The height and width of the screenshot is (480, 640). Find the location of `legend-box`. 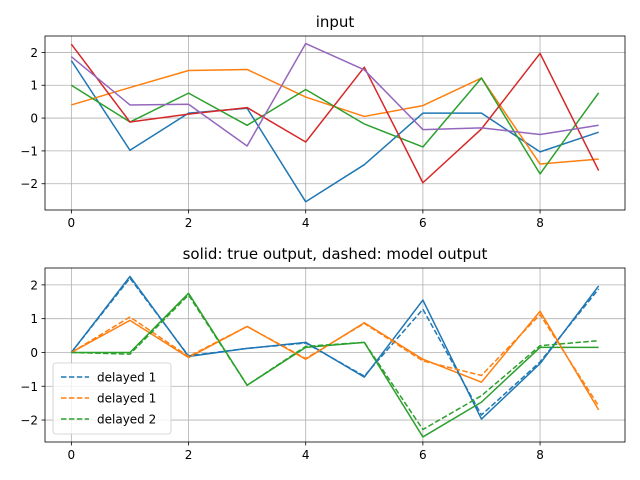

legend-box is located at coordinates (112, 398).